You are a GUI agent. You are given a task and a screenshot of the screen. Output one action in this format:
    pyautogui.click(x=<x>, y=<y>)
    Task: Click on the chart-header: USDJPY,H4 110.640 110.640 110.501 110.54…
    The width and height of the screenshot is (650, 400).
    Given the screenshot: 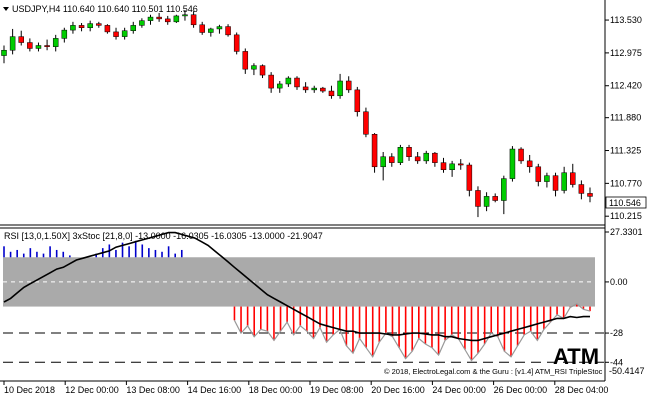 What is the action you would take?
    pyautogui.click(x=105, y=9)
    